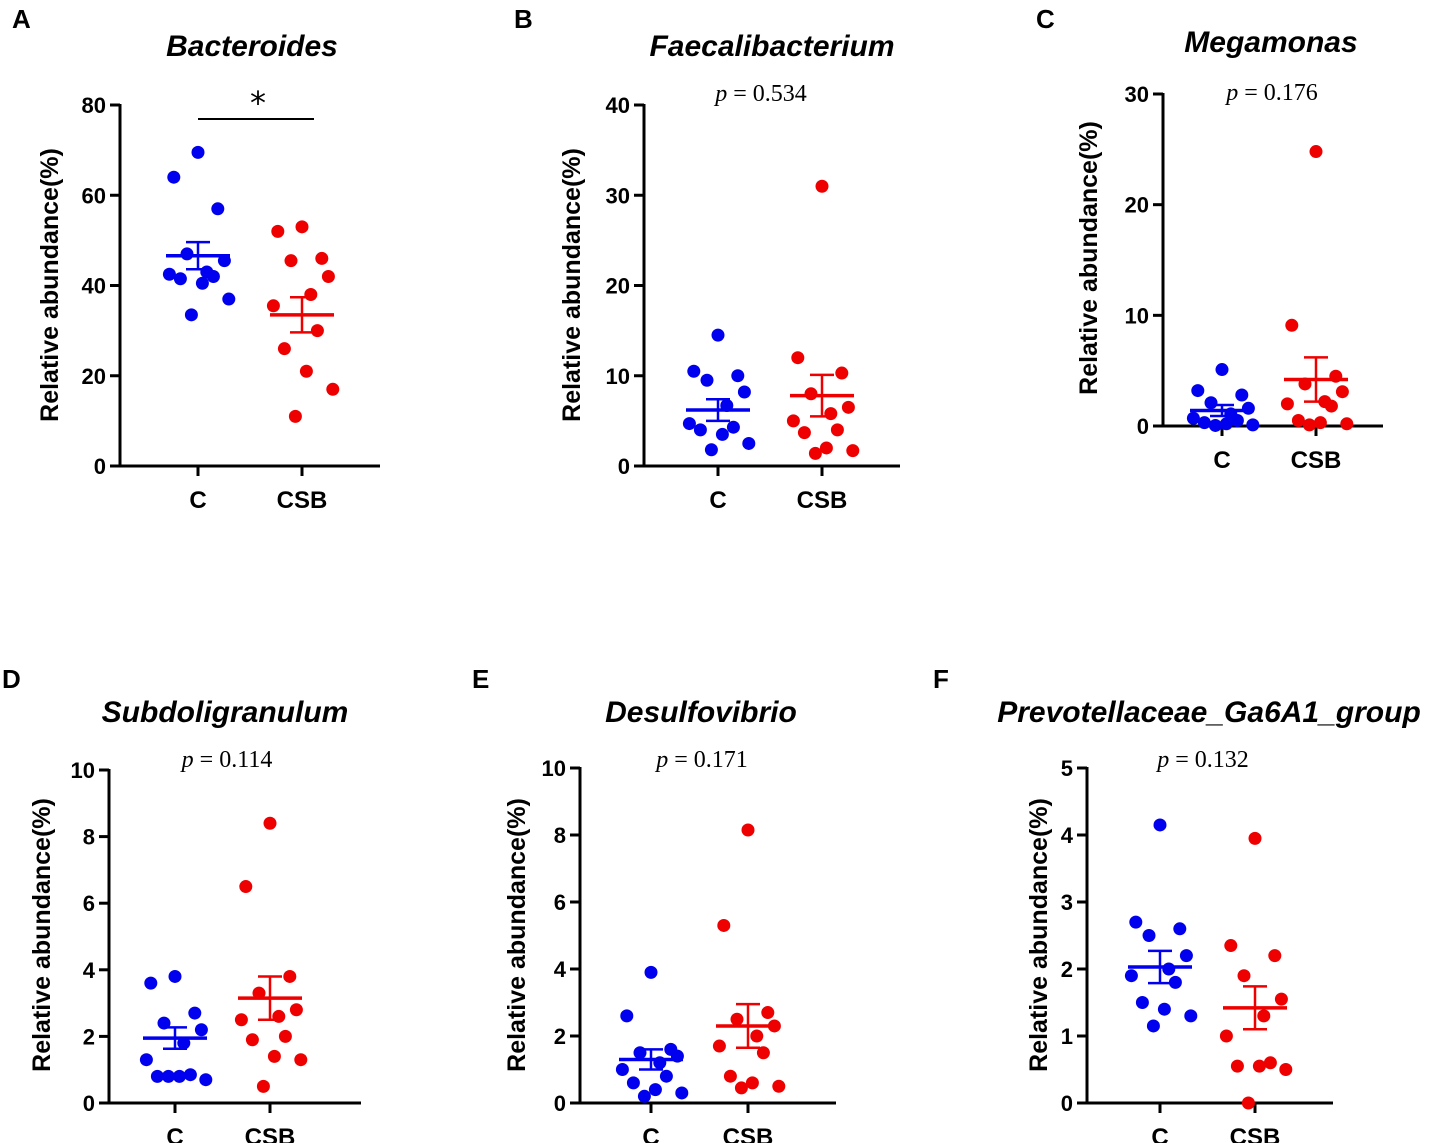  What do you see at coordinates (94, 286) in the screenshot?
I see `panel-a-y-tick-label: 40` at bounding box center [94, 286].